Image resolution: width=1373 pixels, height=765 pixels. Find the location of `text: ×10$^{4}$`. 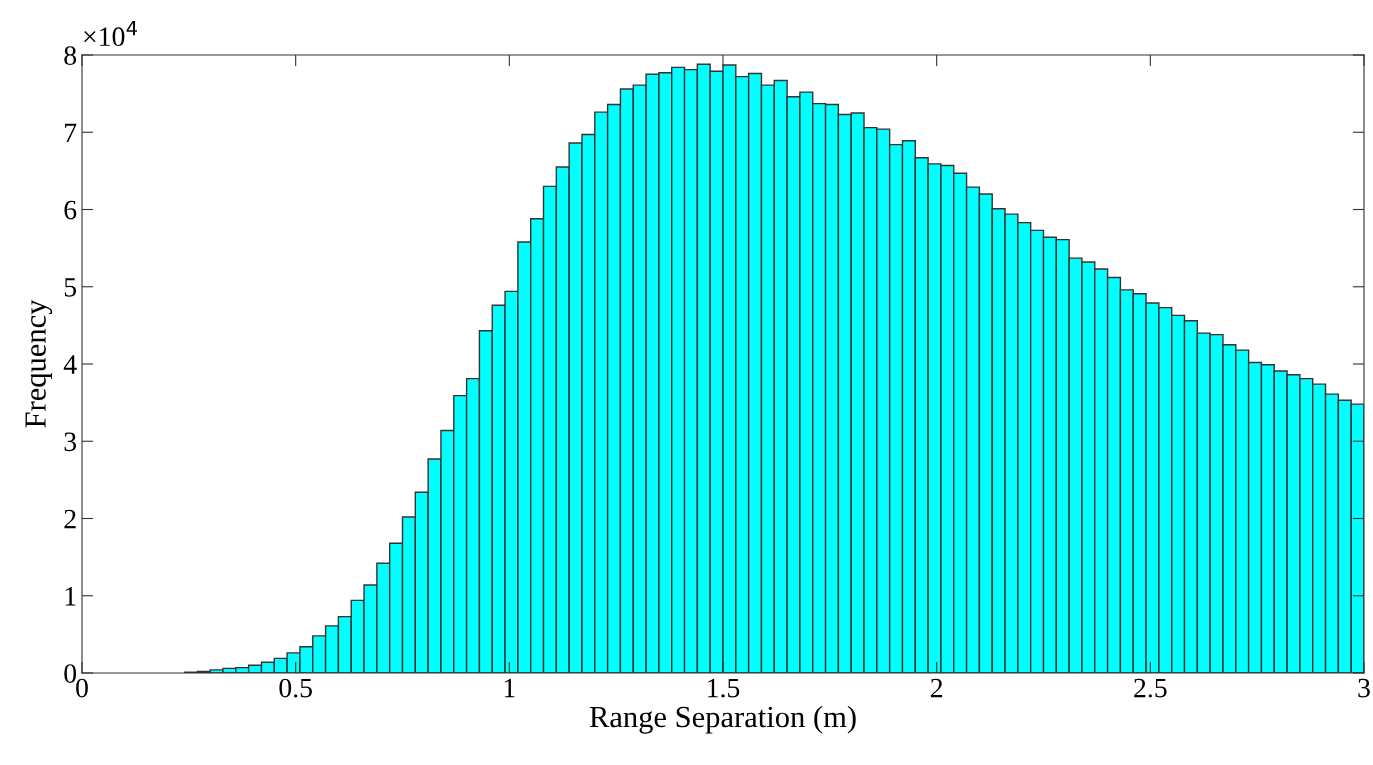

text: ×10$^{4}$ is located at coordinates (110, 33).